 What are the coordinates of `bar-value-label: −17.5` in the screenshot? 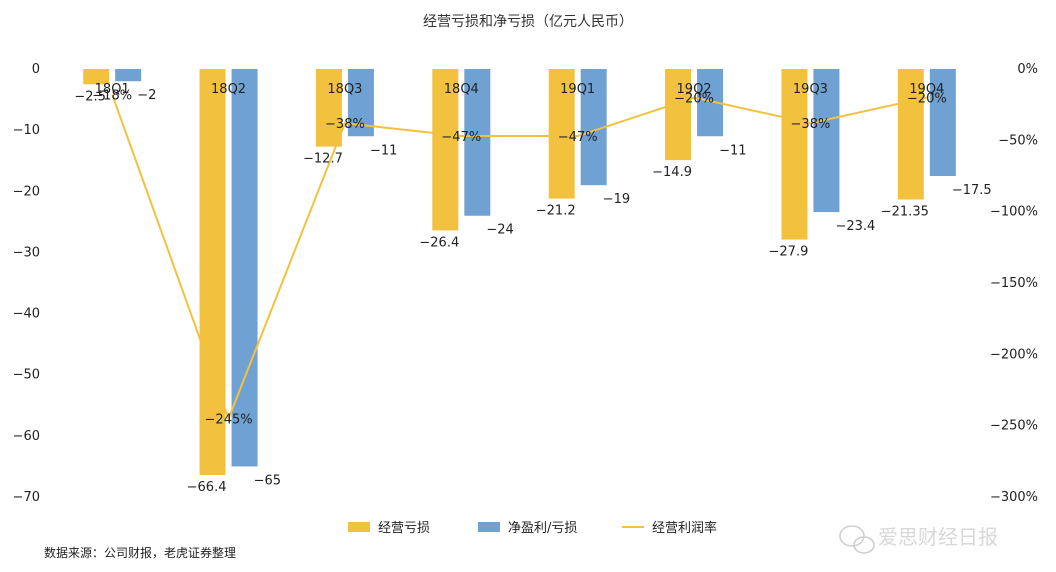 It's located at (972, 190).